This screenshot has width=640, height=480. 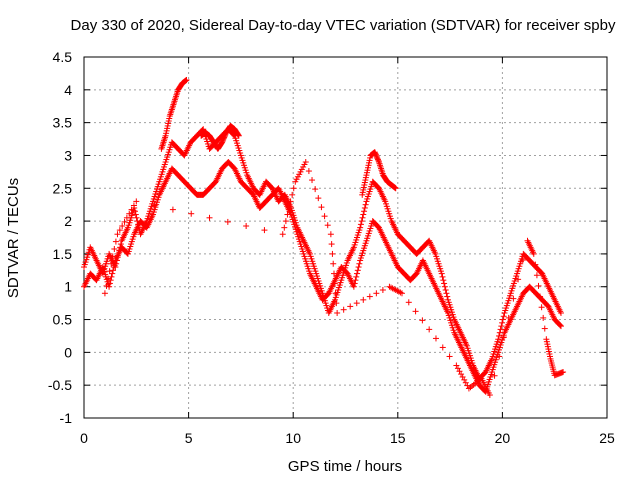 What do you see at coordinates (345, 466) in the screenshot?
I see `x-axis-title: GPS time / hours` at bounding box center [345, 466].